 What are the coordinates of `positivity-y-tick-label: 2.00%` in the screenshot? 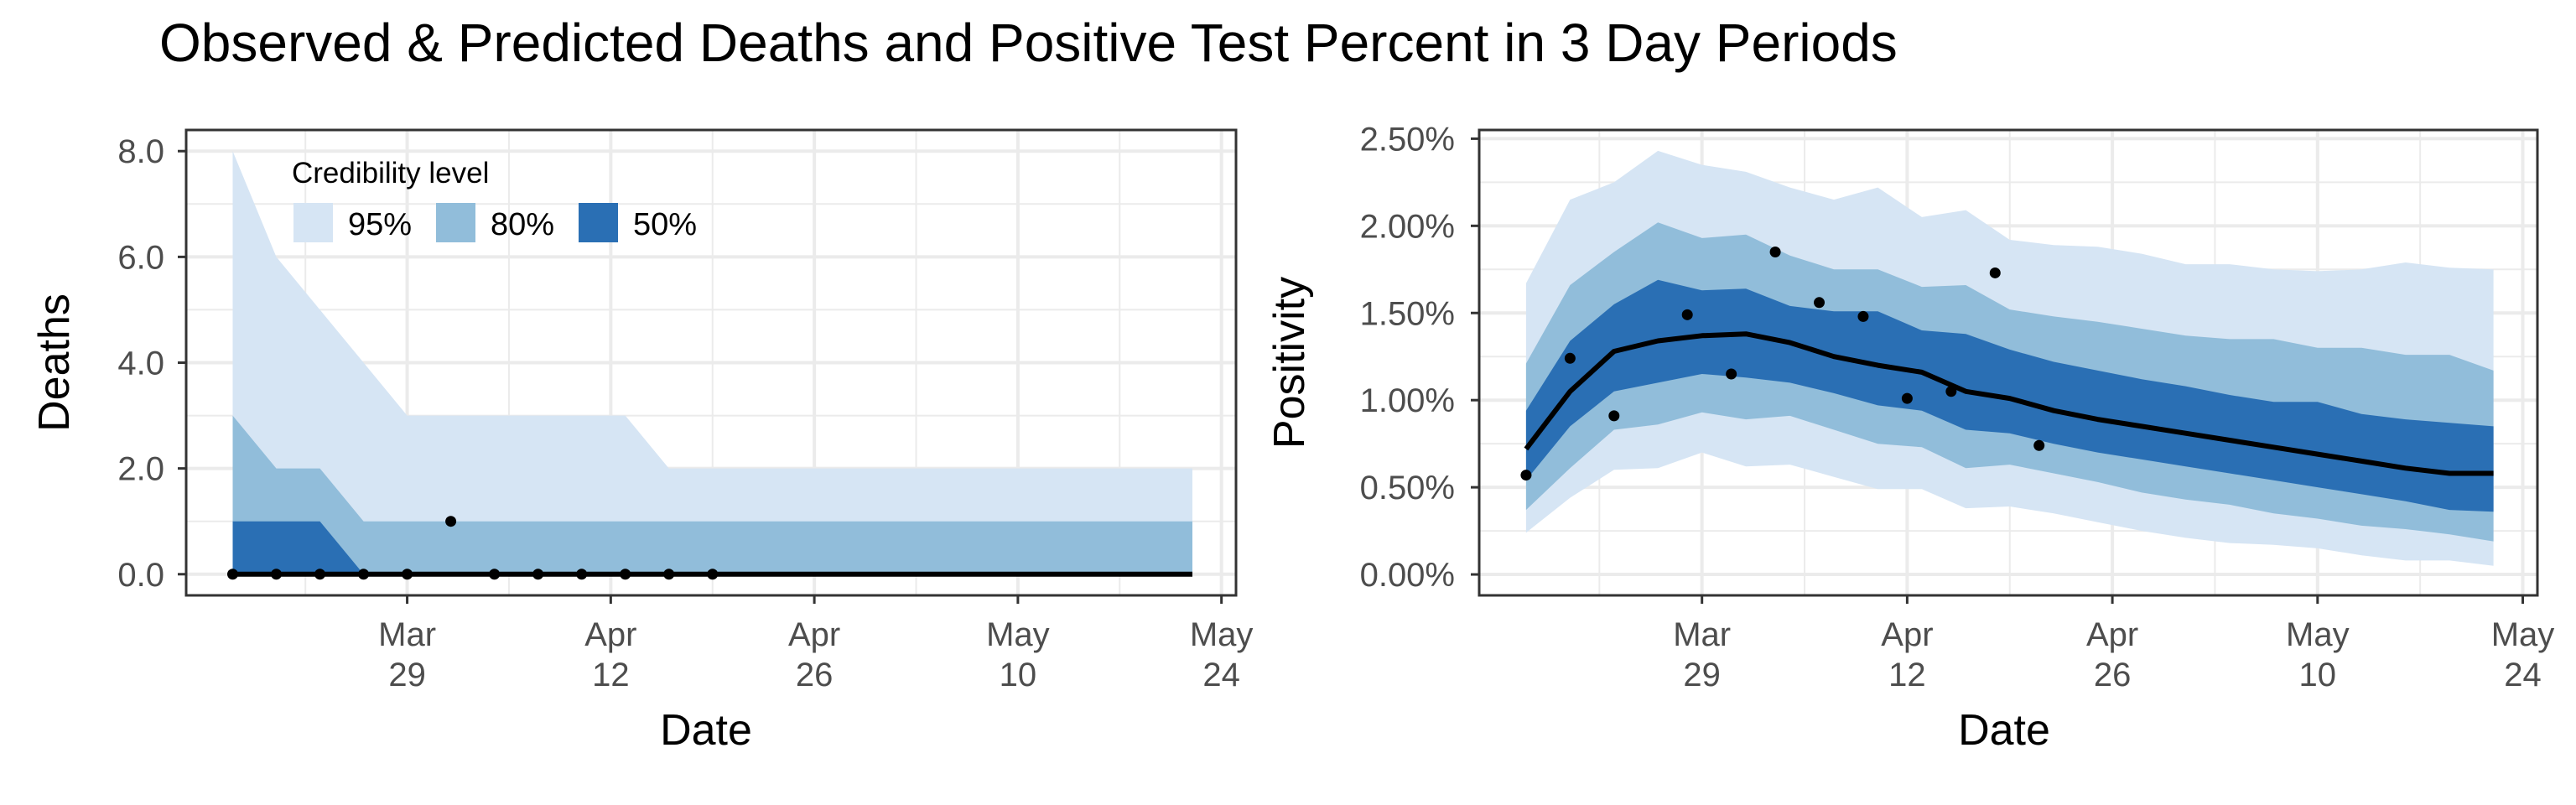 It's located at (1407, 226).